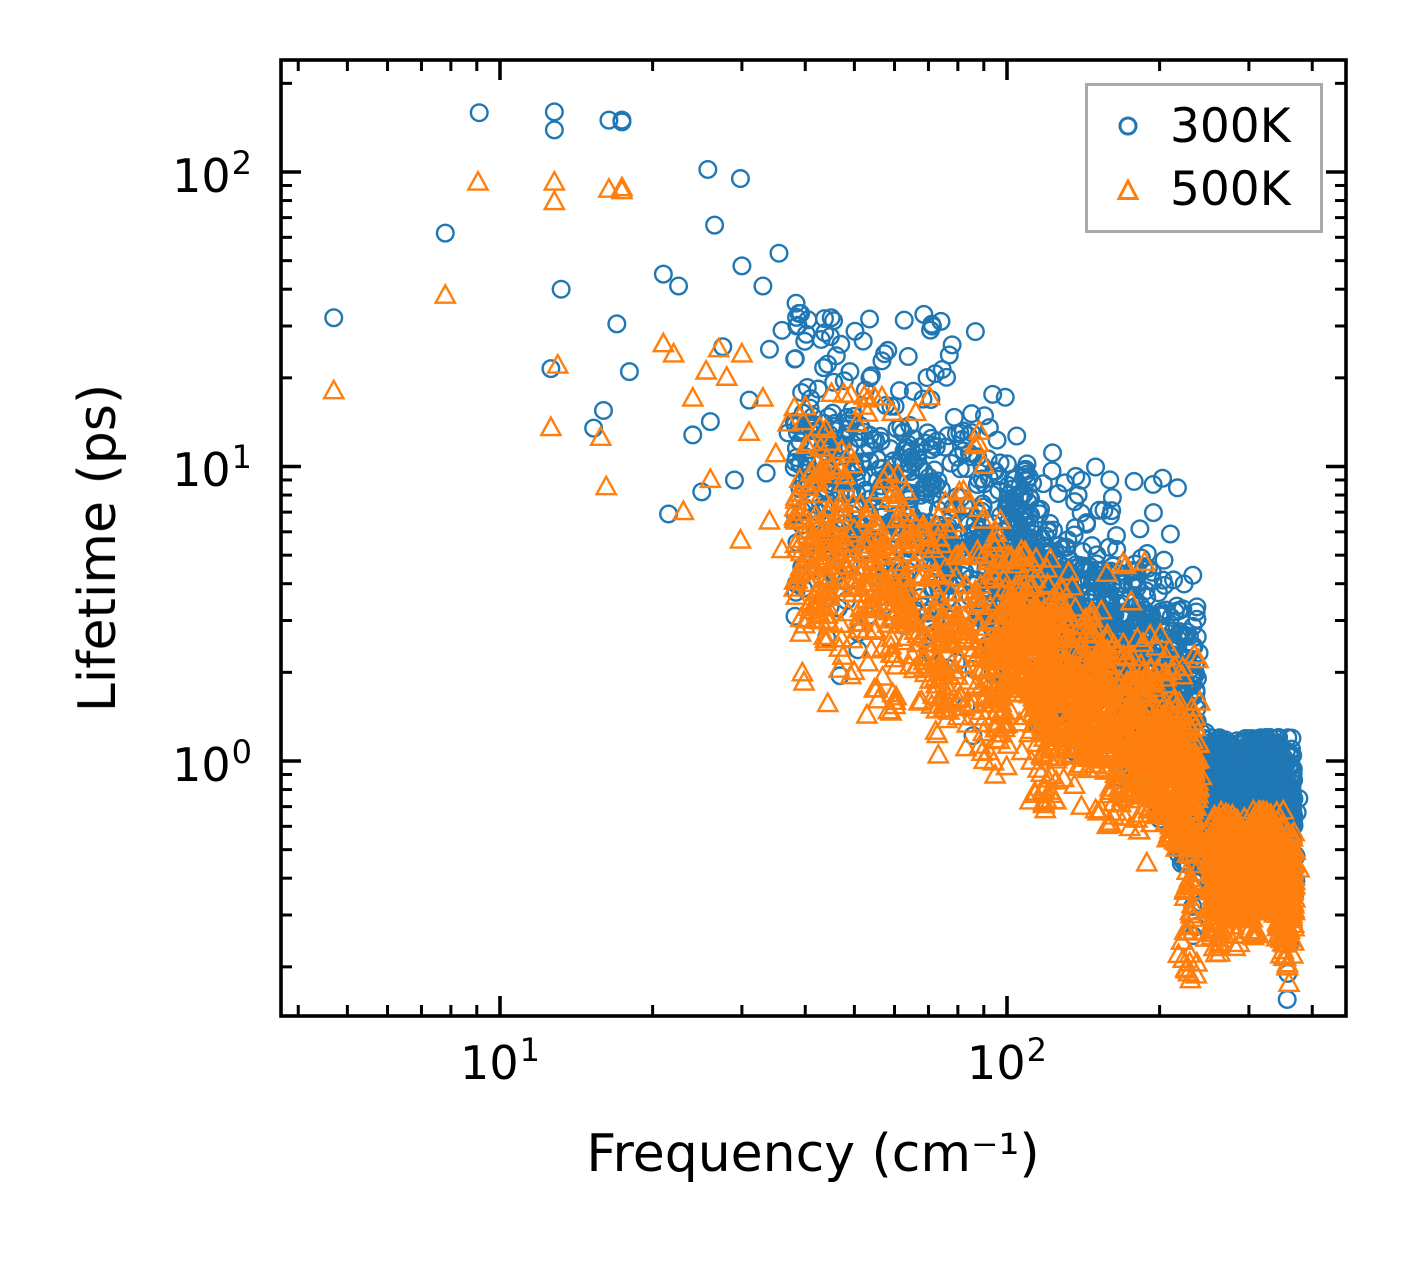 This screenshot has height=1265, width=1408. Describe the element at coordinates (1230, 190) in the screenshot. I see `legend-label-500k: 500K` at that location.